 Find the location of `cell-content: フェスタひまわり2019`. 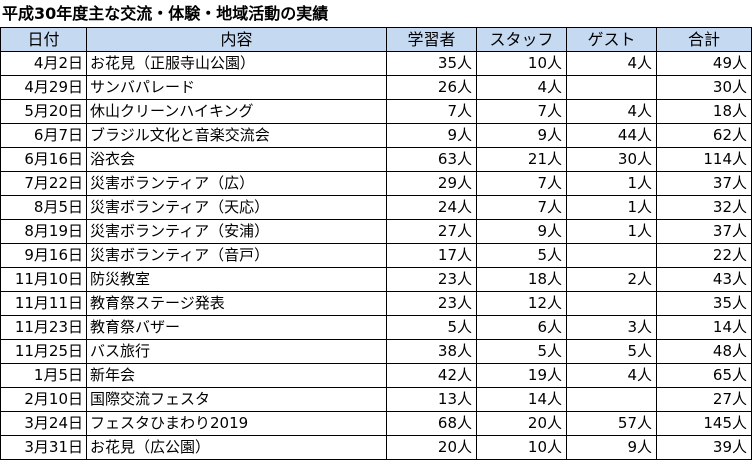

cell-content: フェスタひまわり2019 is located at coordinates (236, 423).